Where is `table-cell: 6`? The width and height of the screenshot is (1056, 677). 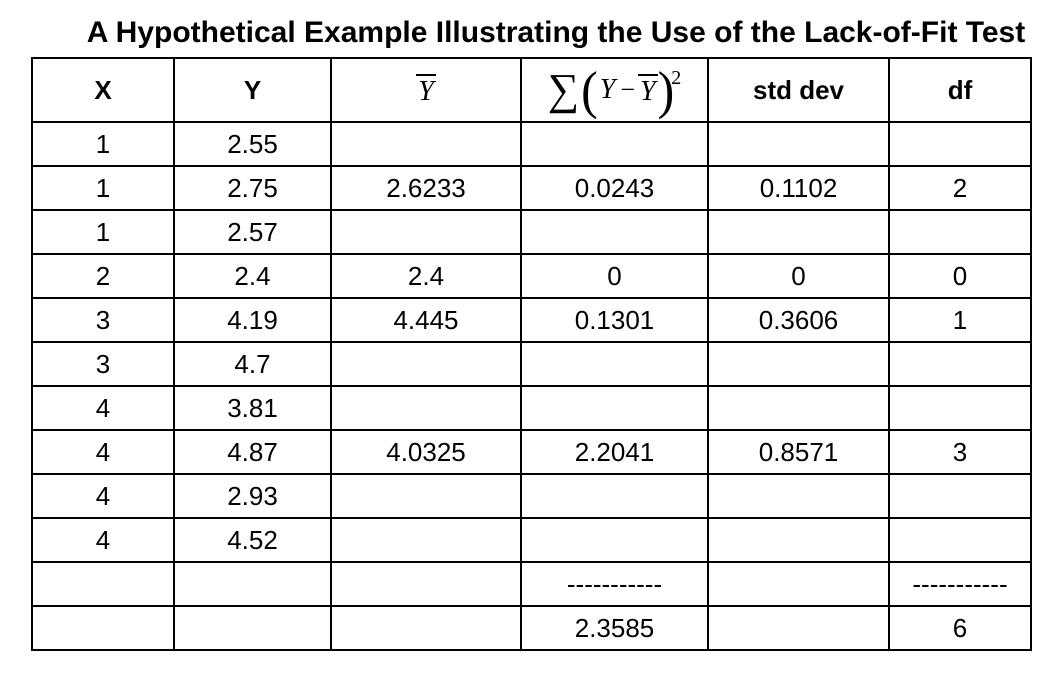 table-cell: 6 is located at coordinates (960, 628).